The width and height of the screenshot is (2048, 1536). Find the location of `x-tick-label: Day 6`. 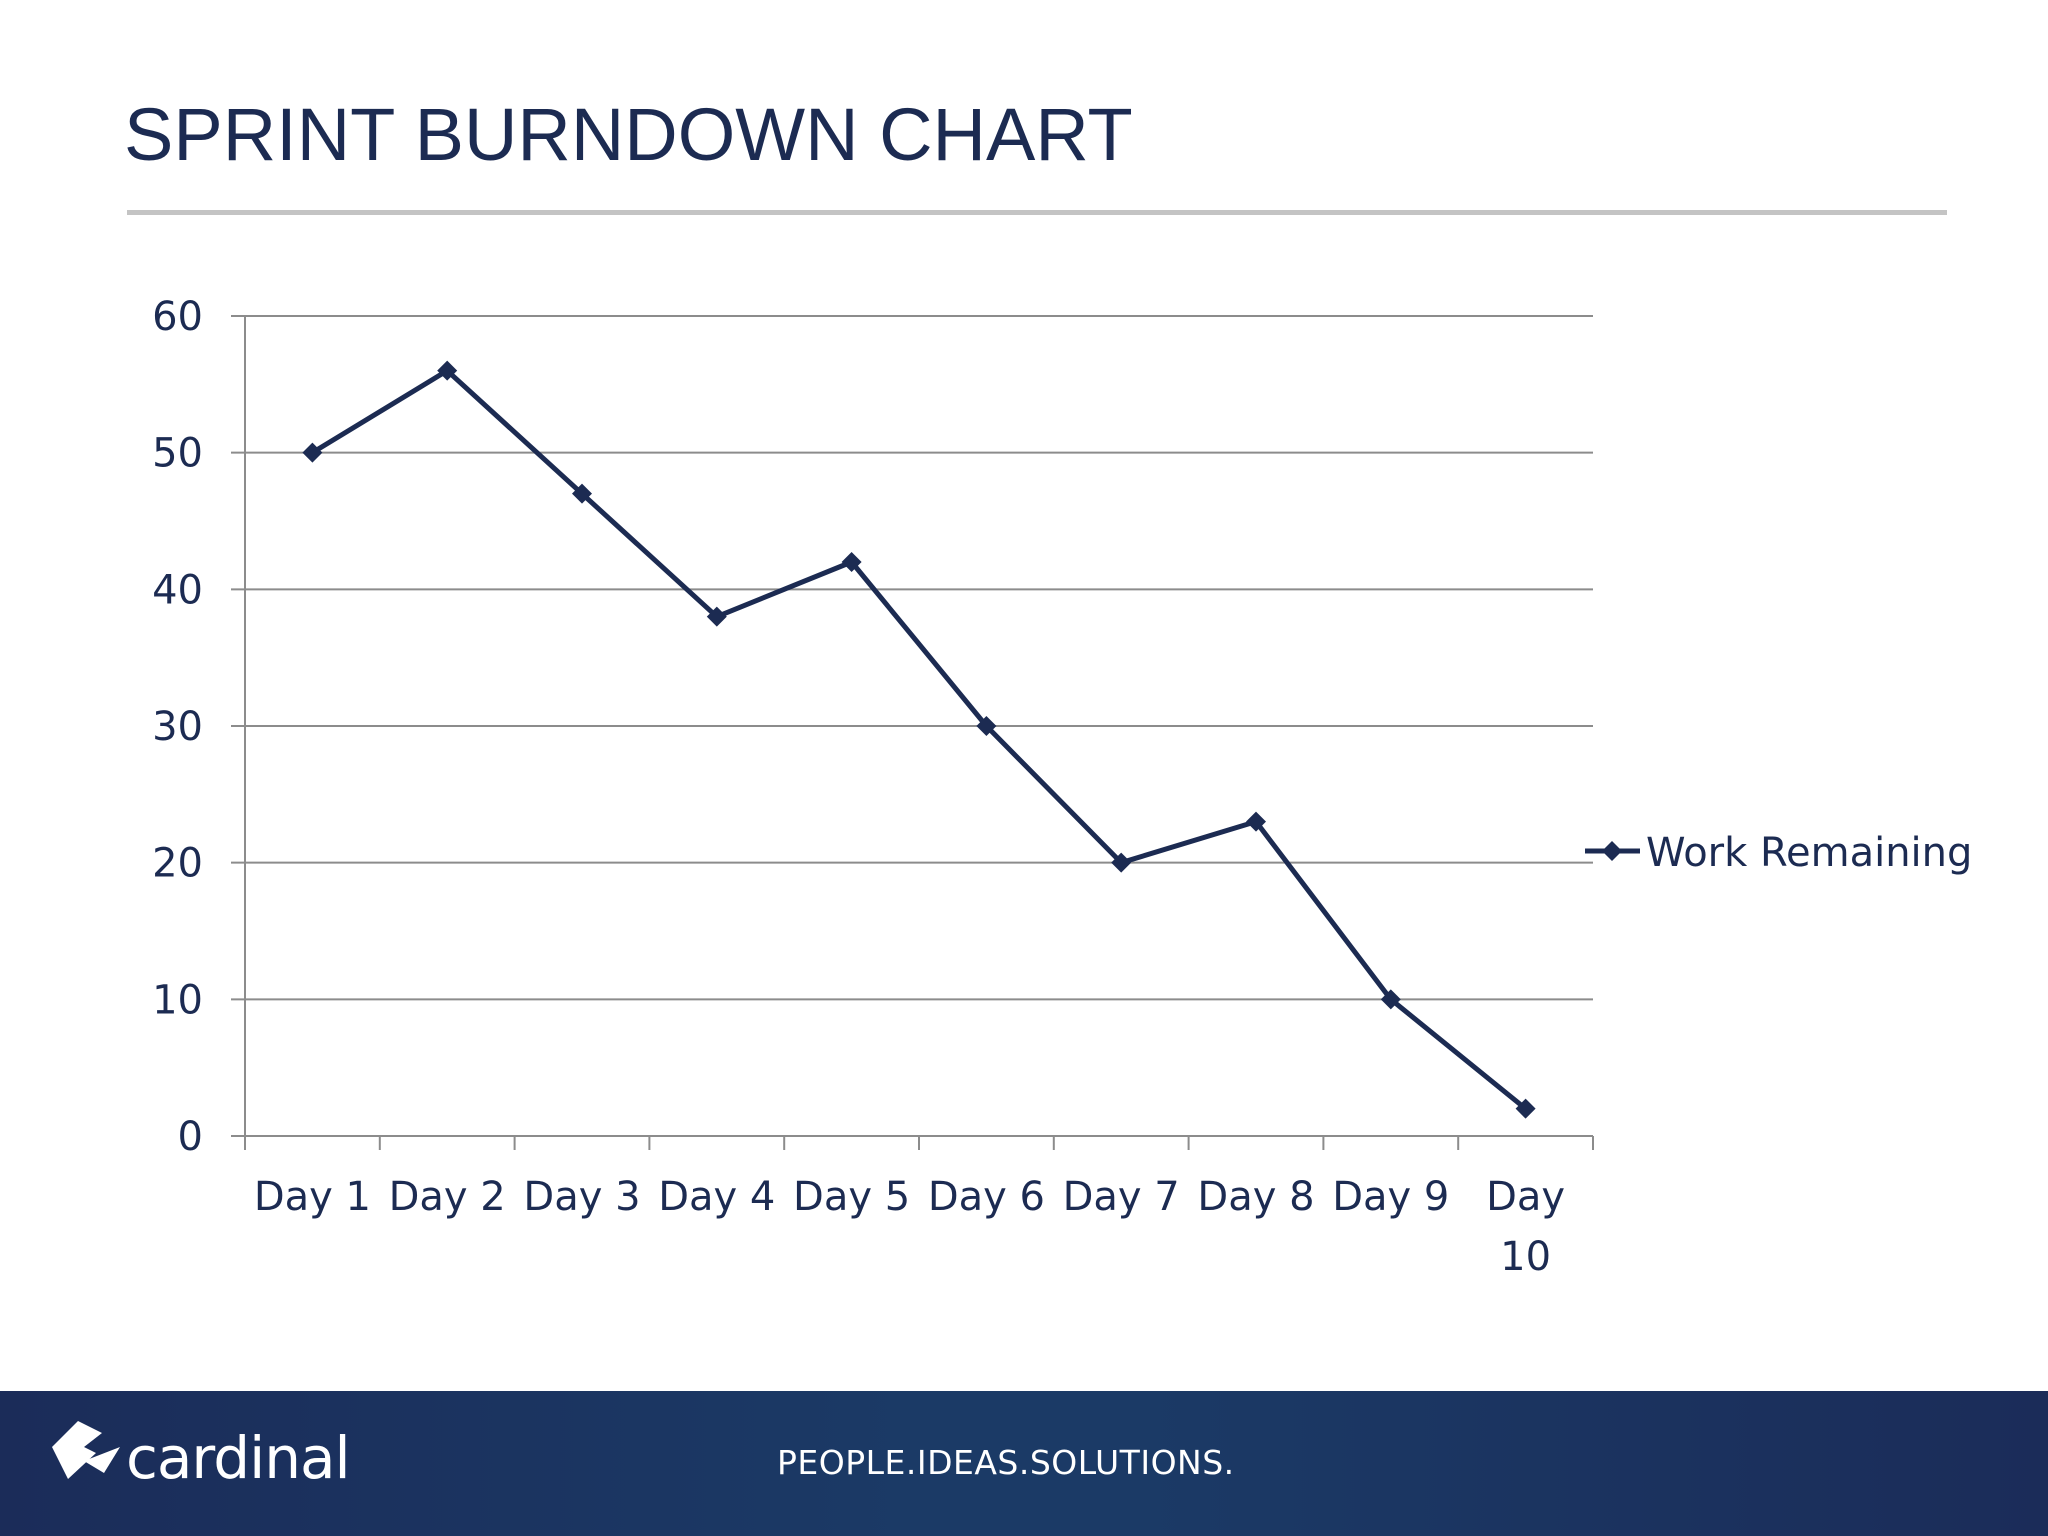

x-tick-label: Day 6 is located at coordinates (986, 1197).